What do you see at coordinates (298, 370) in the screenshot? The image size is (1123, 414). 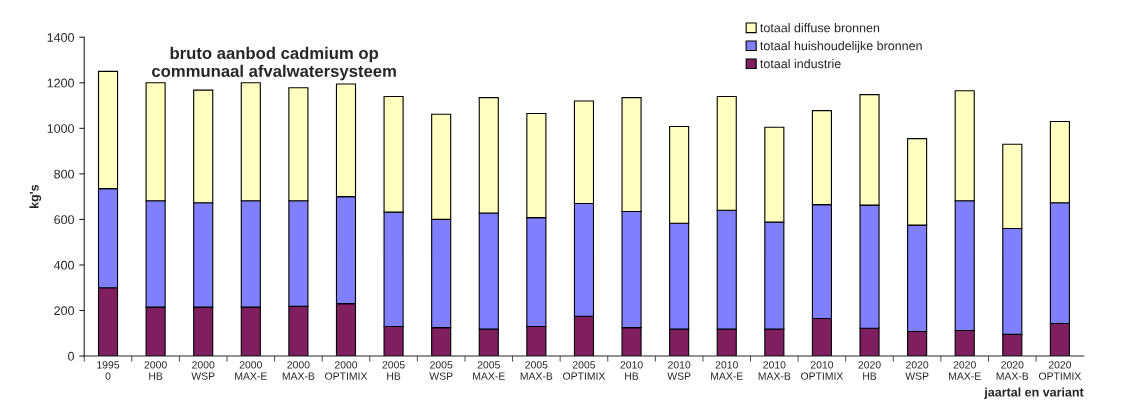 I see `x-tick-label: 2000 MAX-B` at bounding box center [298, 370].